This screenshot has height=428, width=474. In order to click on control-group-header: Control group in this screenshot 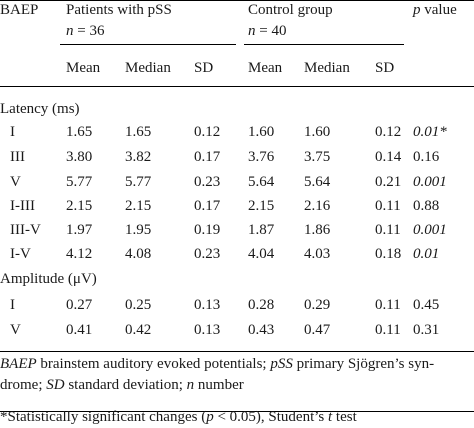, I will do `click(290, 10)`.